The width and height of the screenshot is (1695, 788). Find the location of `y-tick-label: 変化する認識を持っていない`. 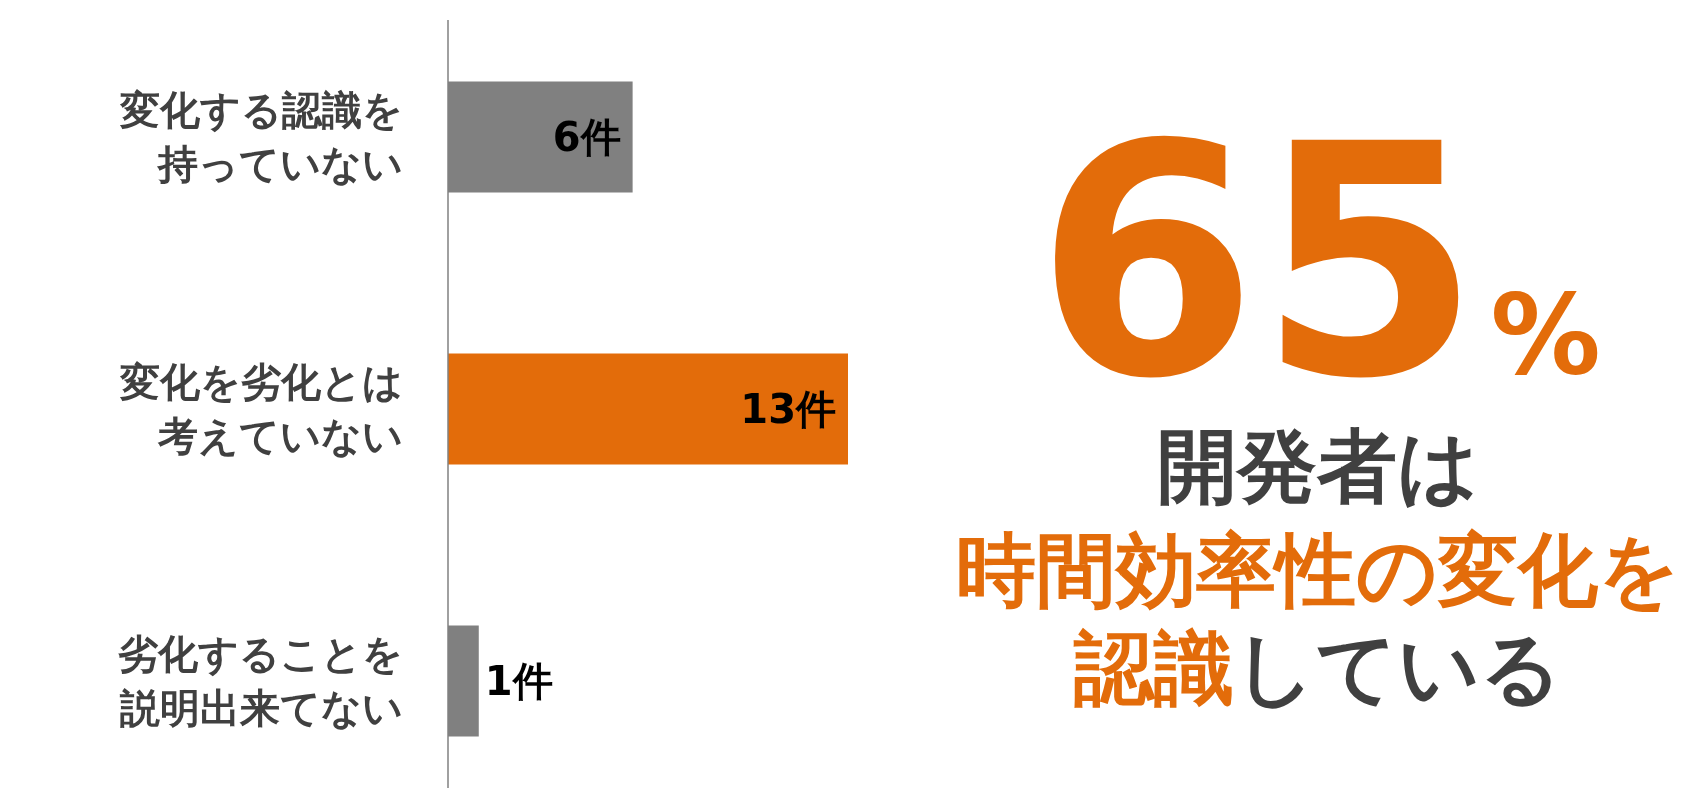

y-tick-label: 変化する認識を持っていない is located at coordinates (261, 137).